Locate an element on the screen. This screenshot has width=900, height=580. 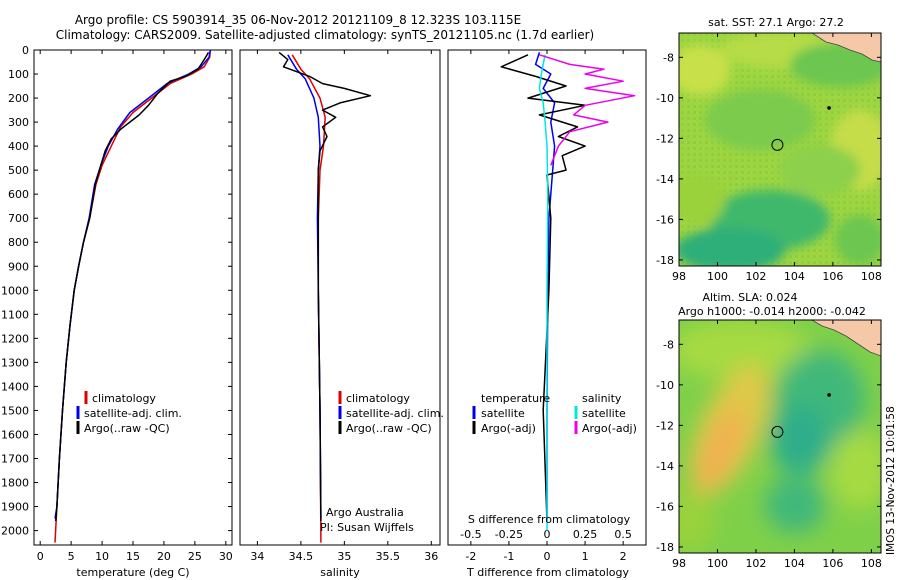
map-y-tick-label: -8 is located at coordinates (668, 344).